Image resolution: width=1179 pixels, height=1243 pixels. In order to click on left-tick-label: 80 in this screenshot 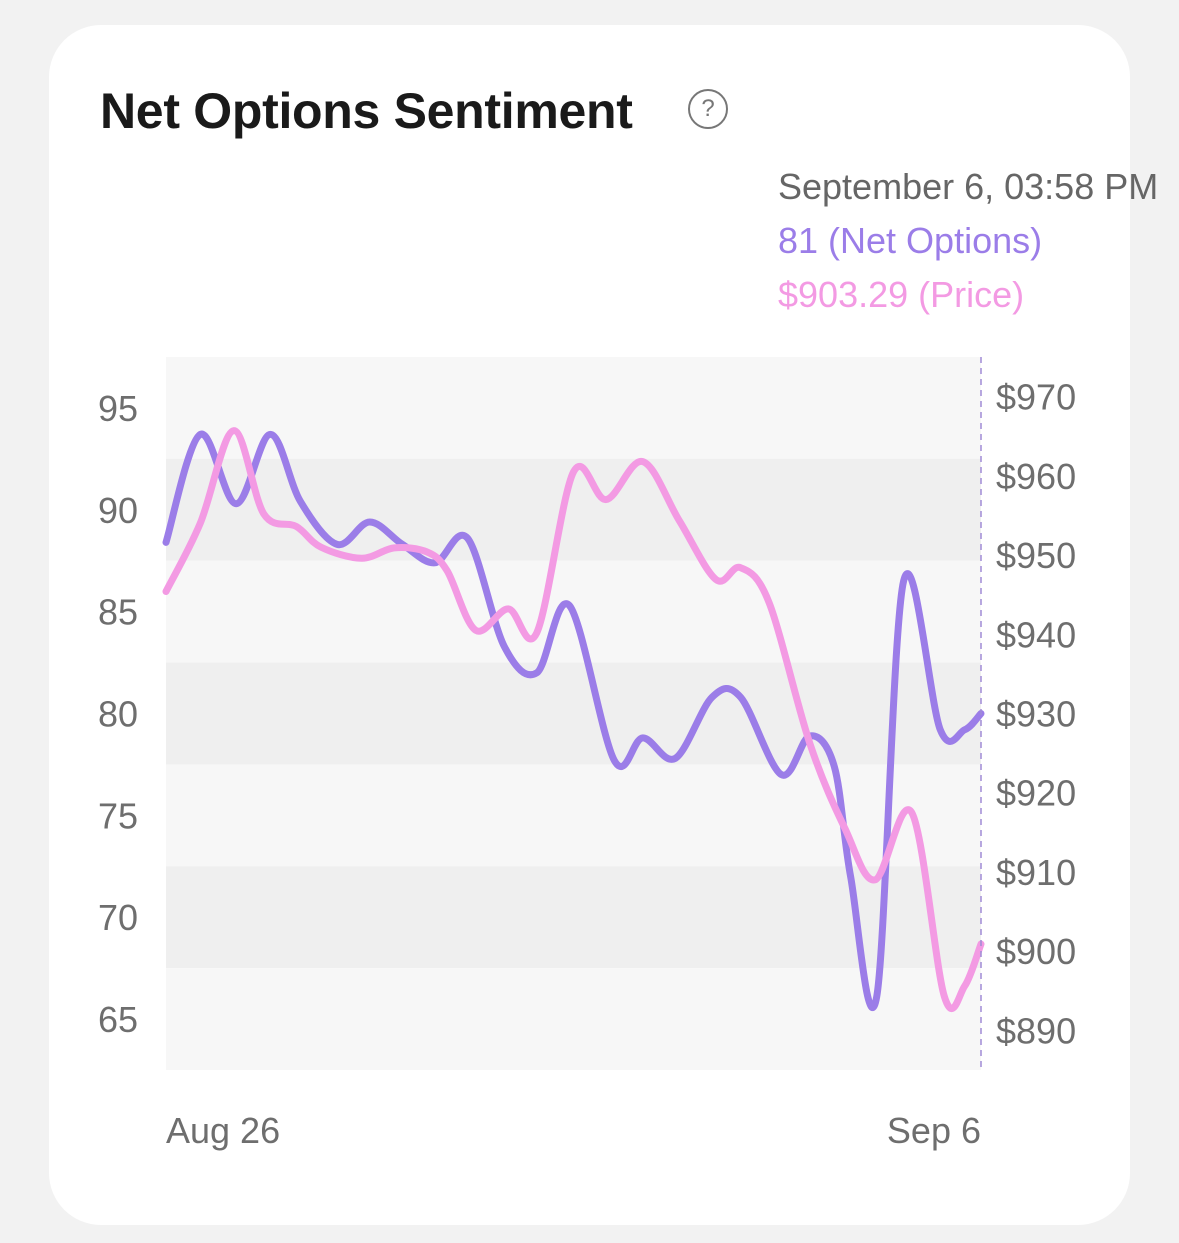, I will do `click(118, 714)`.